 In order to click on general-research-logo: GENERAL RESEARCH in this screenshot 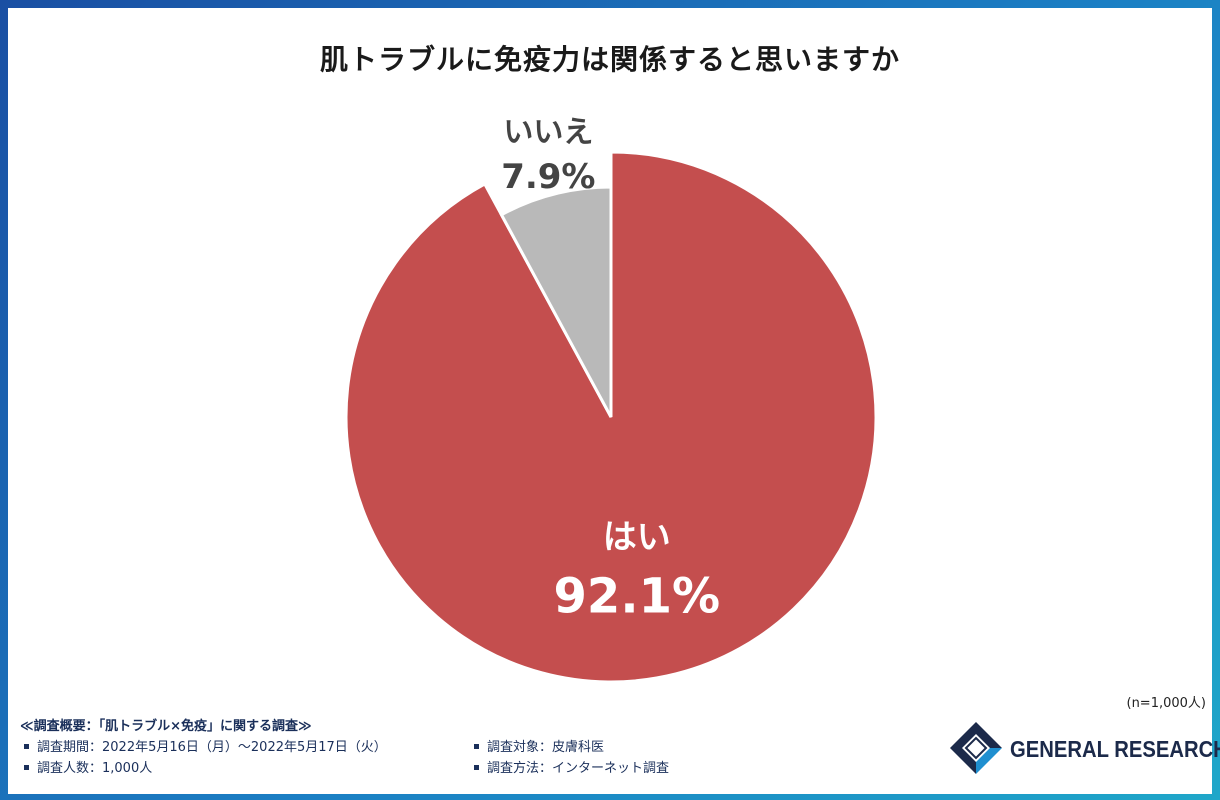, I will do `click(1083, 748)`.